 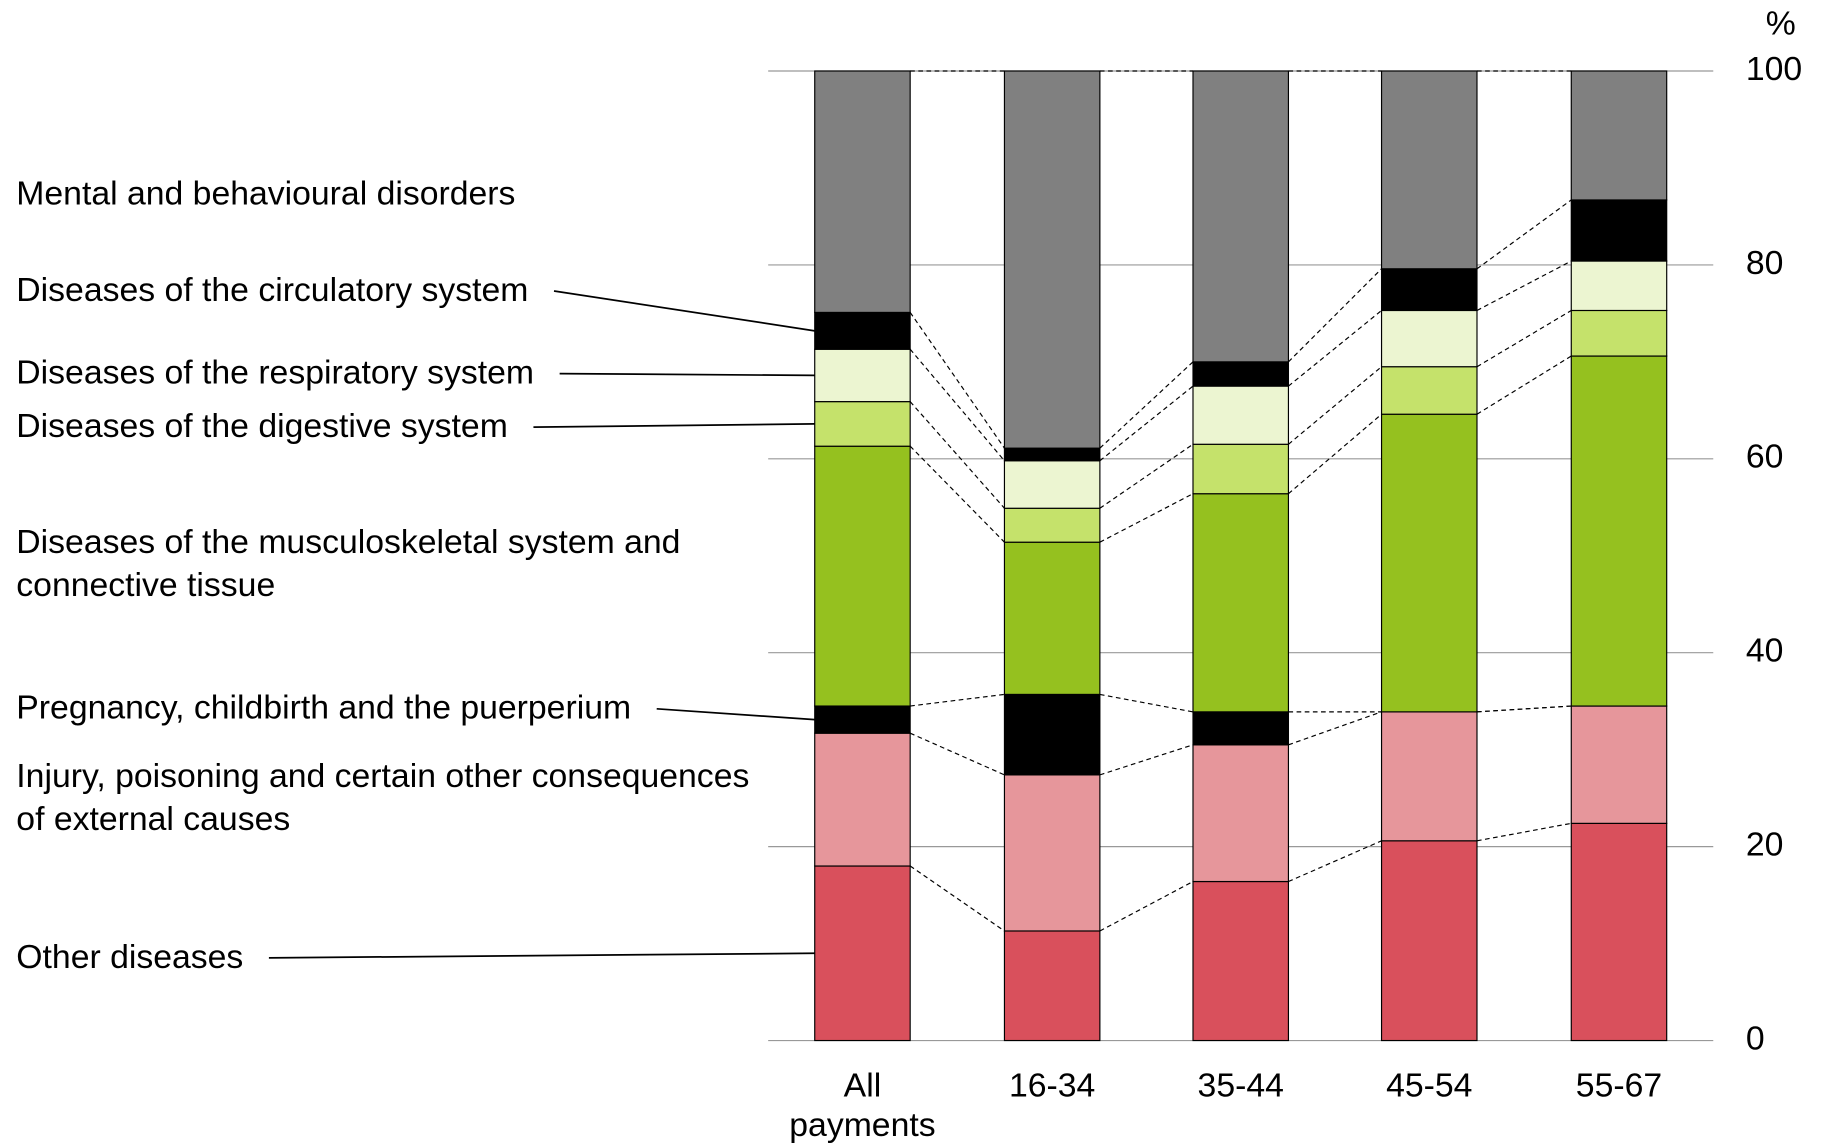 What do you see at coordinates (1774, 69) in the screenshot?
I see `y-tick-label: 100` at bounding box center [1774, 69].